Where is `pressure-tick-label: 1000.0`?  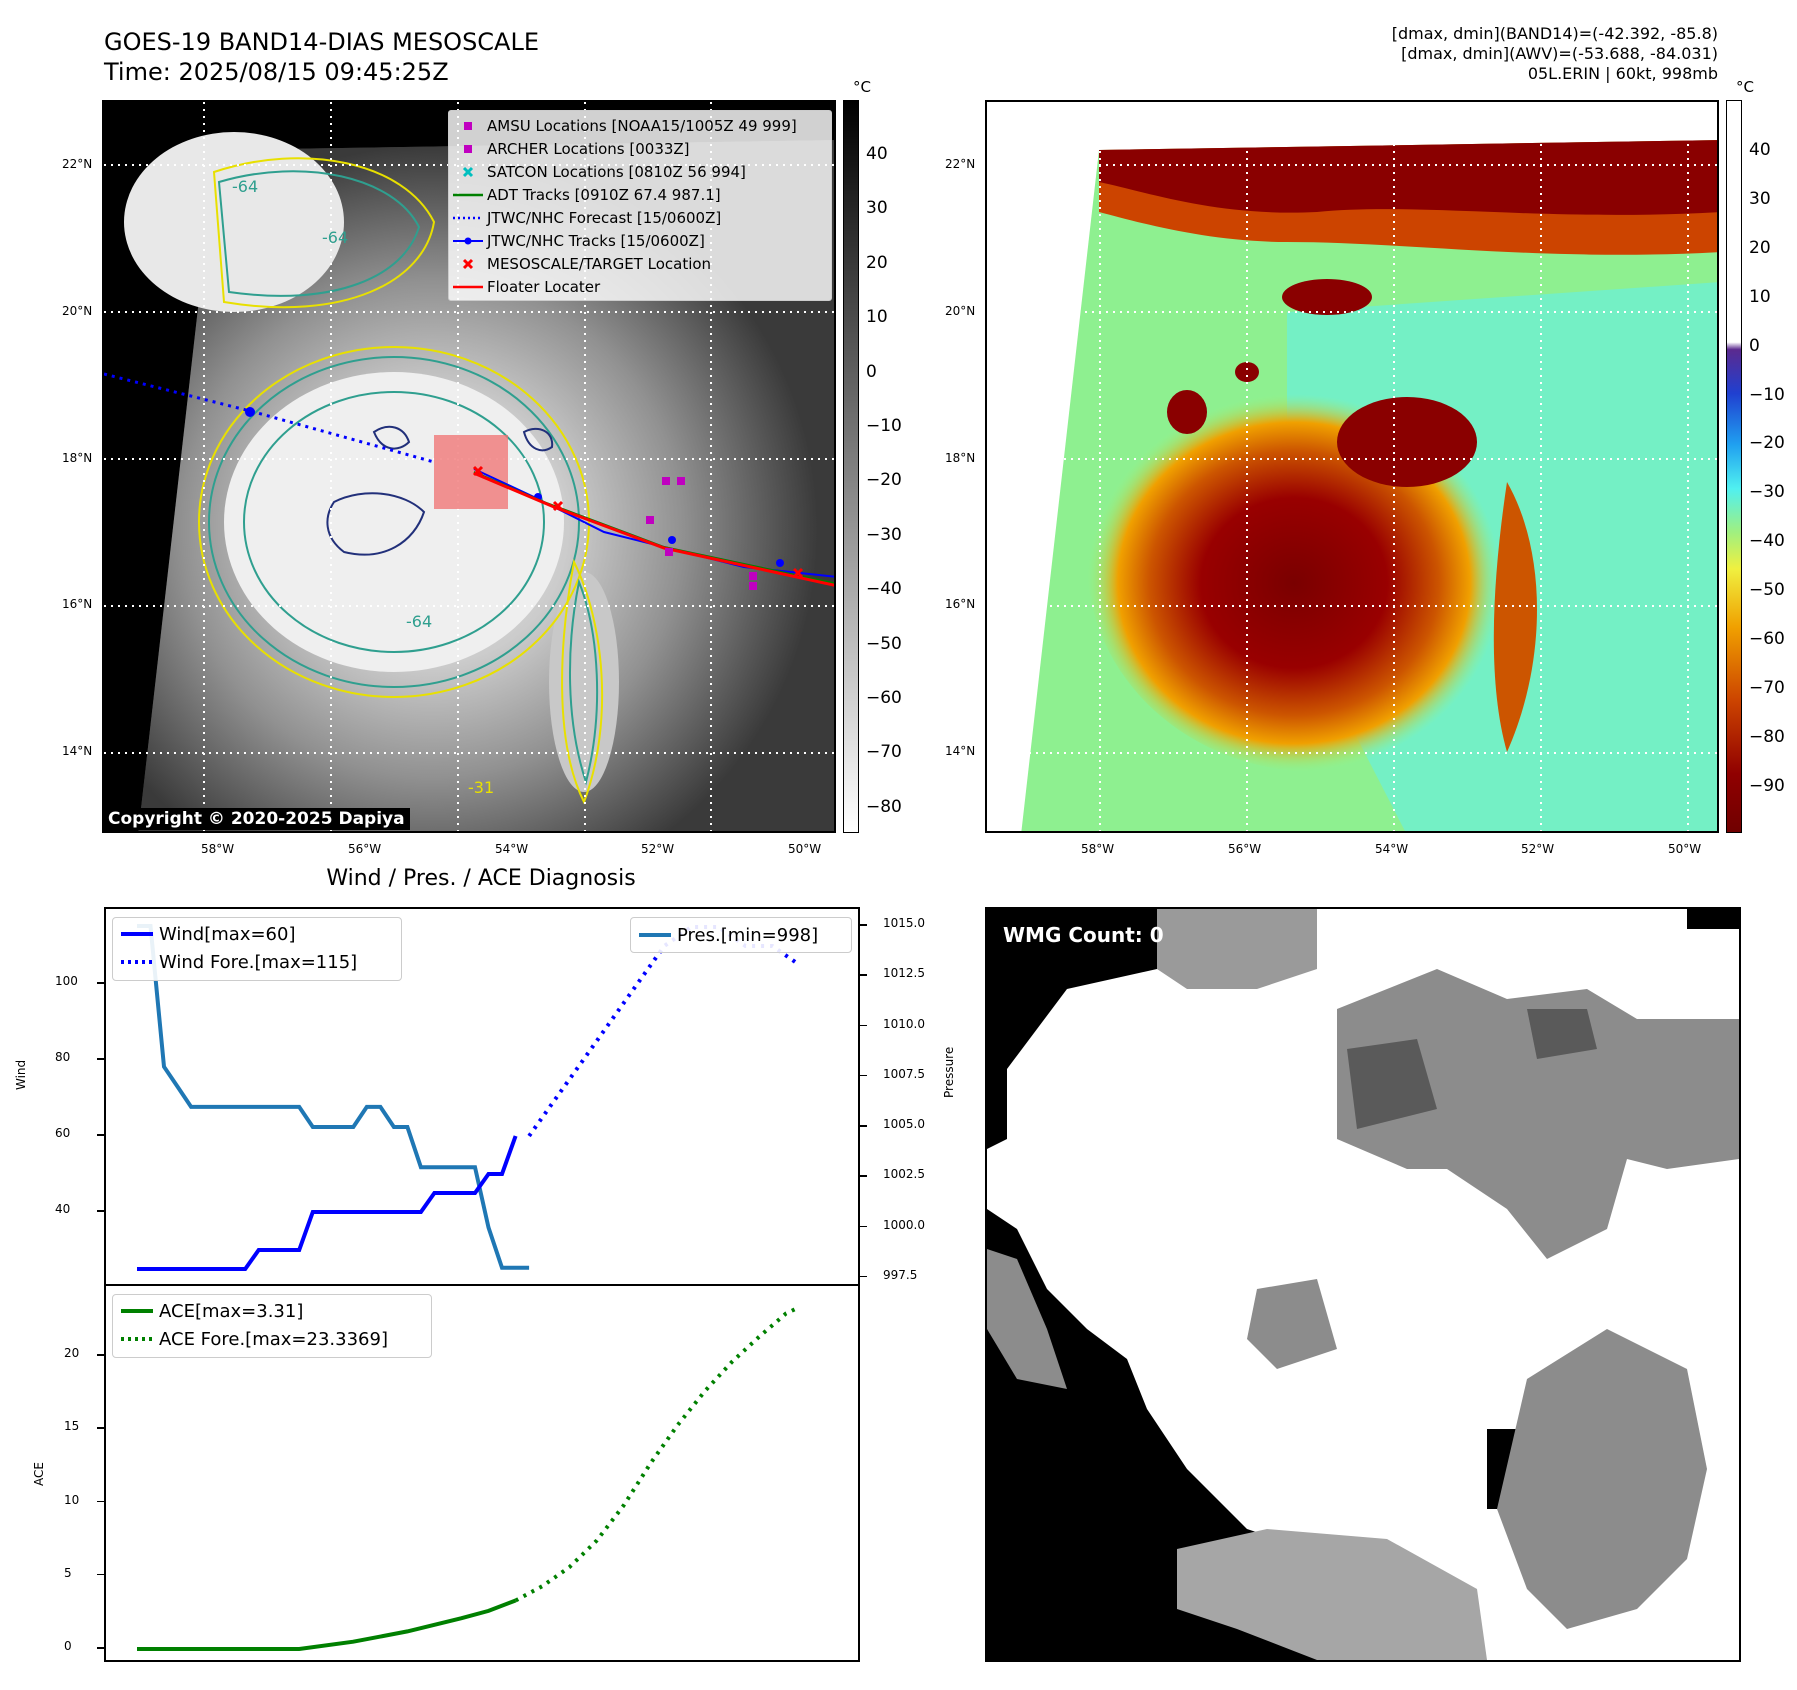
pressure-tick-label: 1000.0 is located at coordinates (904, 1224).